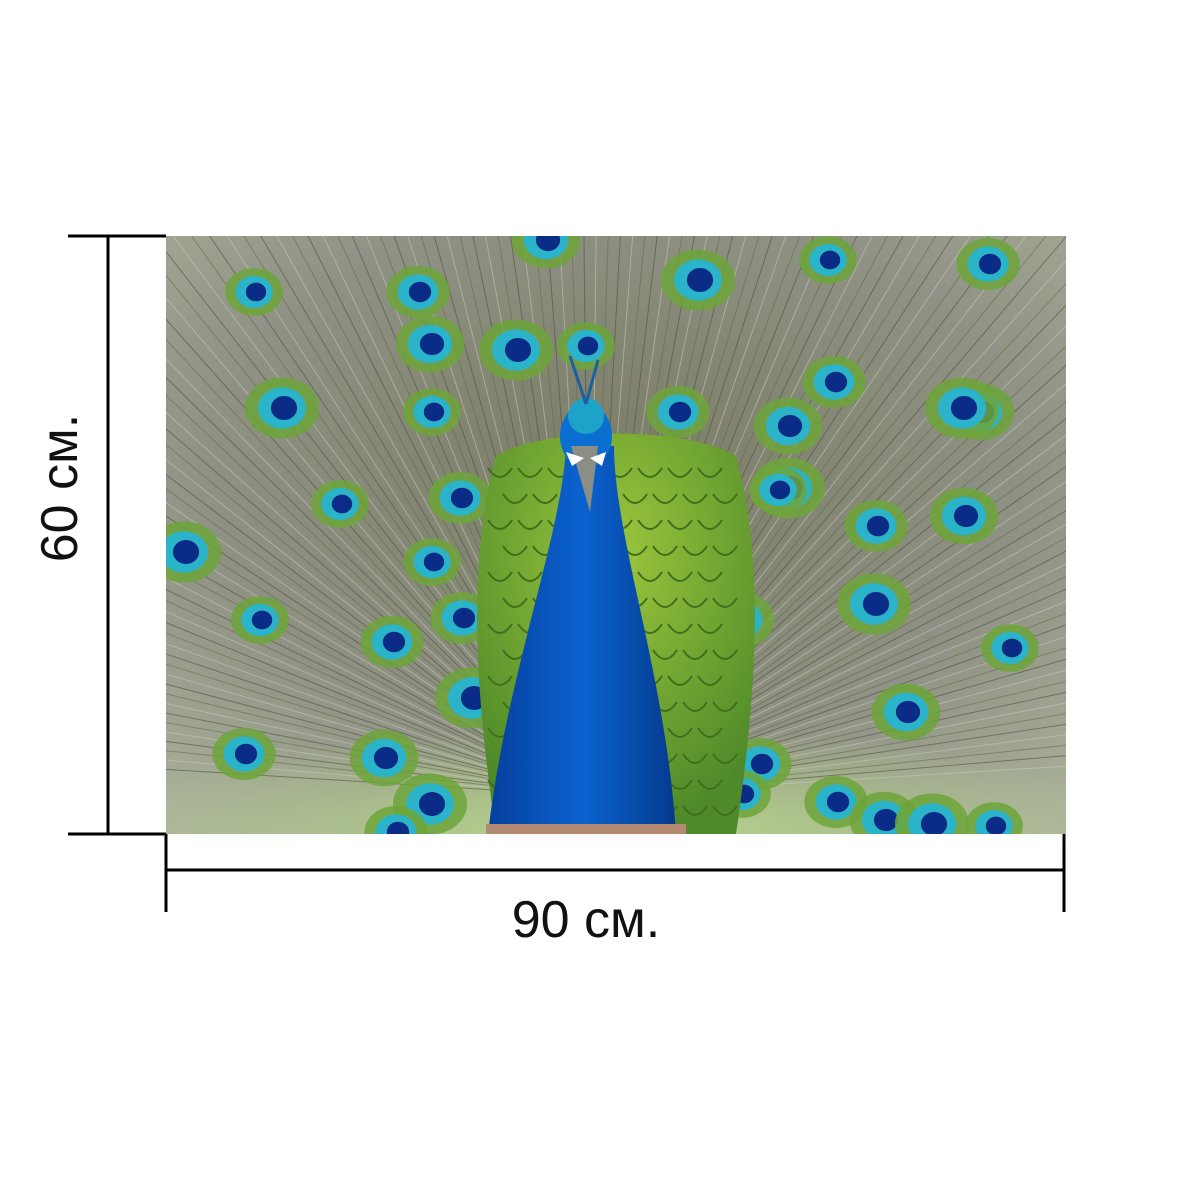 The image size is (1200, 1200). What do you see at coordinates (586, 829) in the screenshot?
I see `peacock-legs-shadow` at bounding box center [586, 829].